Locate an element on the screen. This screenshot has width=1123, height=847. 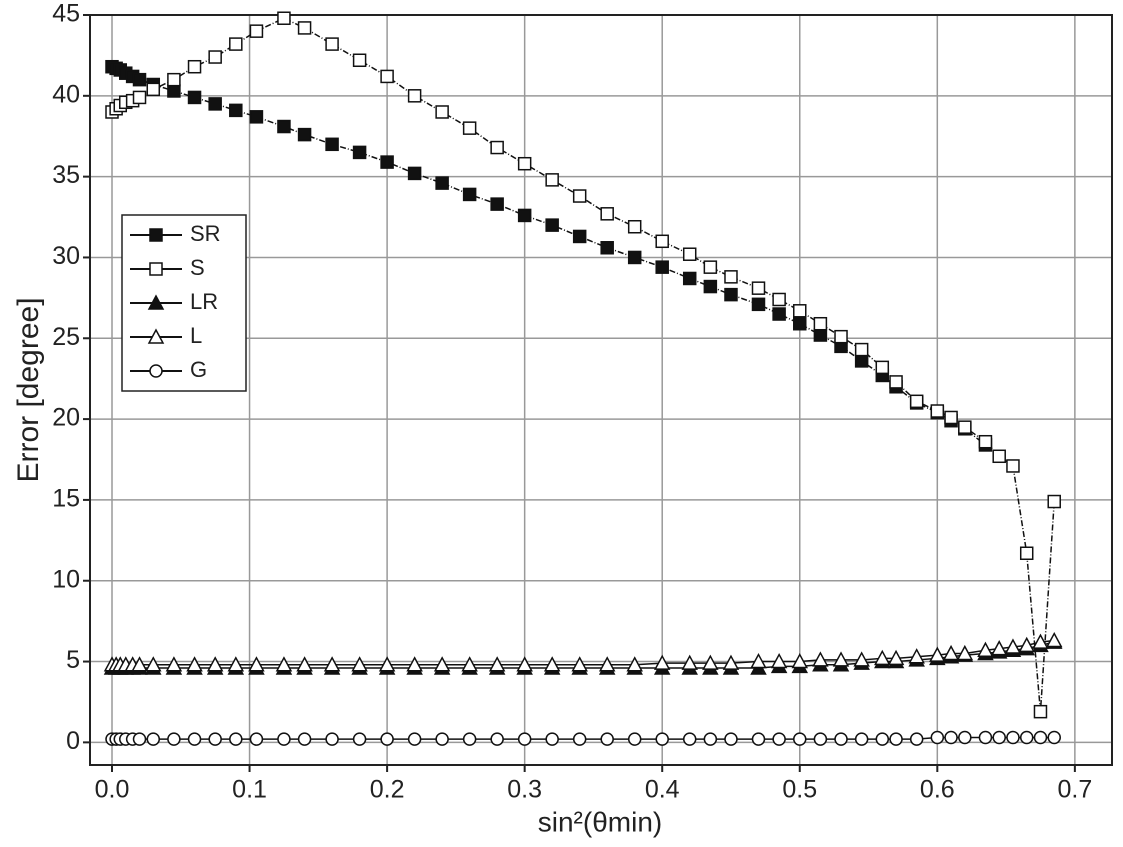
y-tick-label: 20 is located at coordinates (66, 418).